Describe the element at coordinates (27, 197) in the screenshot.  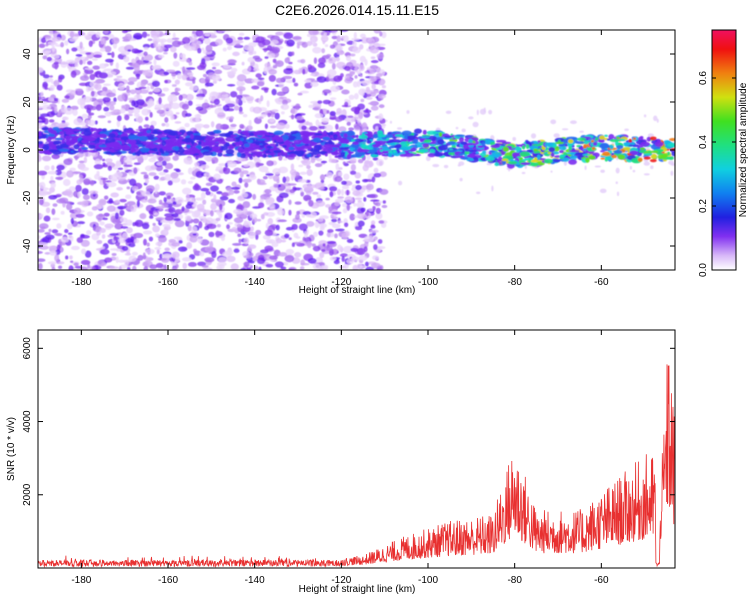
I see `spectrogram-y-tick-label: -20` at that location.